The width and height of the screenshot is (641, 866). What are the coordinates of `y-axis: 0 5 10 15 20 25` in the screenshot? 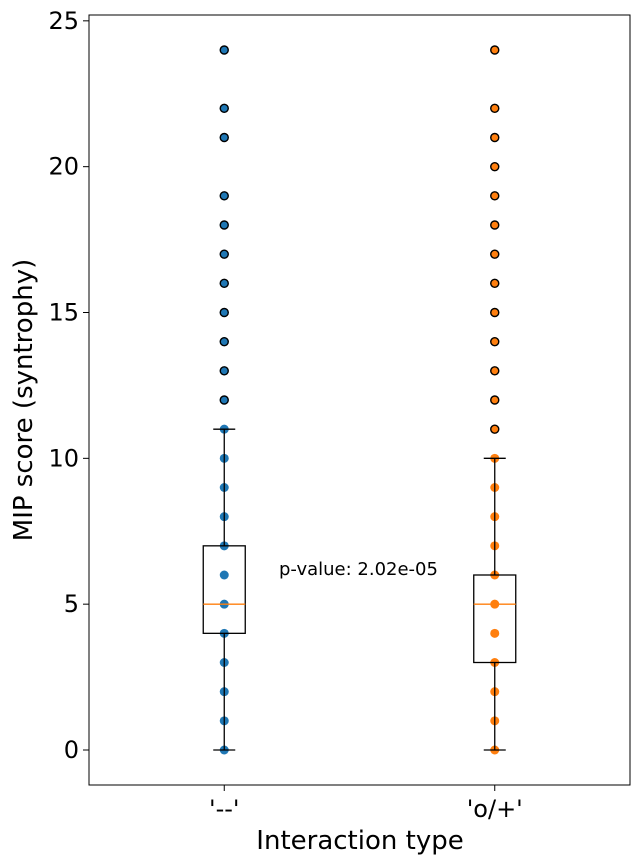 It's located at (68, 385).